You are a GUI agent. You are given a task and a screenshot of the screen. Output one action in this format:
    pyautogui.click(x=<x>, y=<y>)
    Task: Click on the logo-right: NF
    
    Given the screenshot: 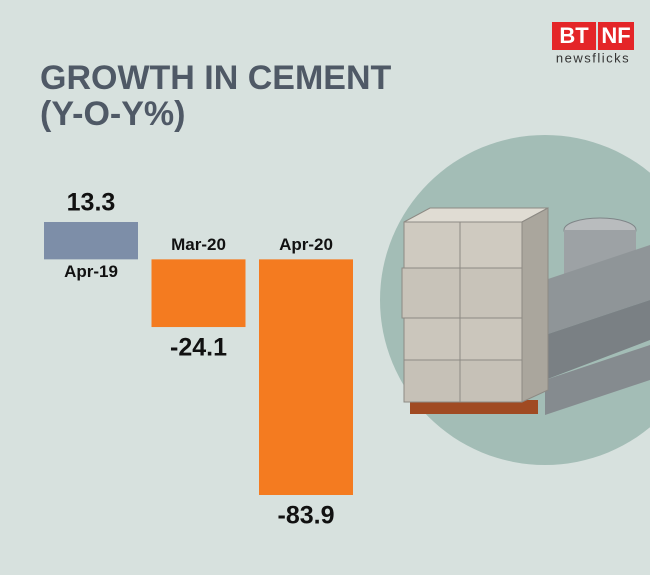 What is the action you would take?
    pyautogui.click(x=615, y=35)
    